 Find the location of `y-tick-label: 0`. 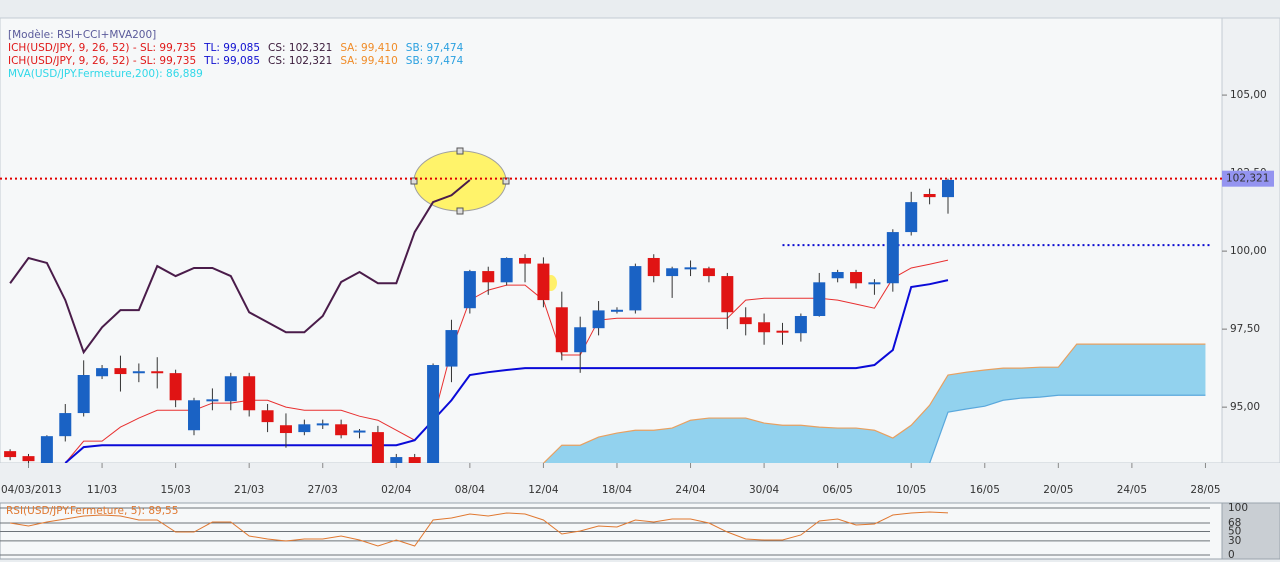

y-tick-label: 0 is located at coordinates (1231, 555).